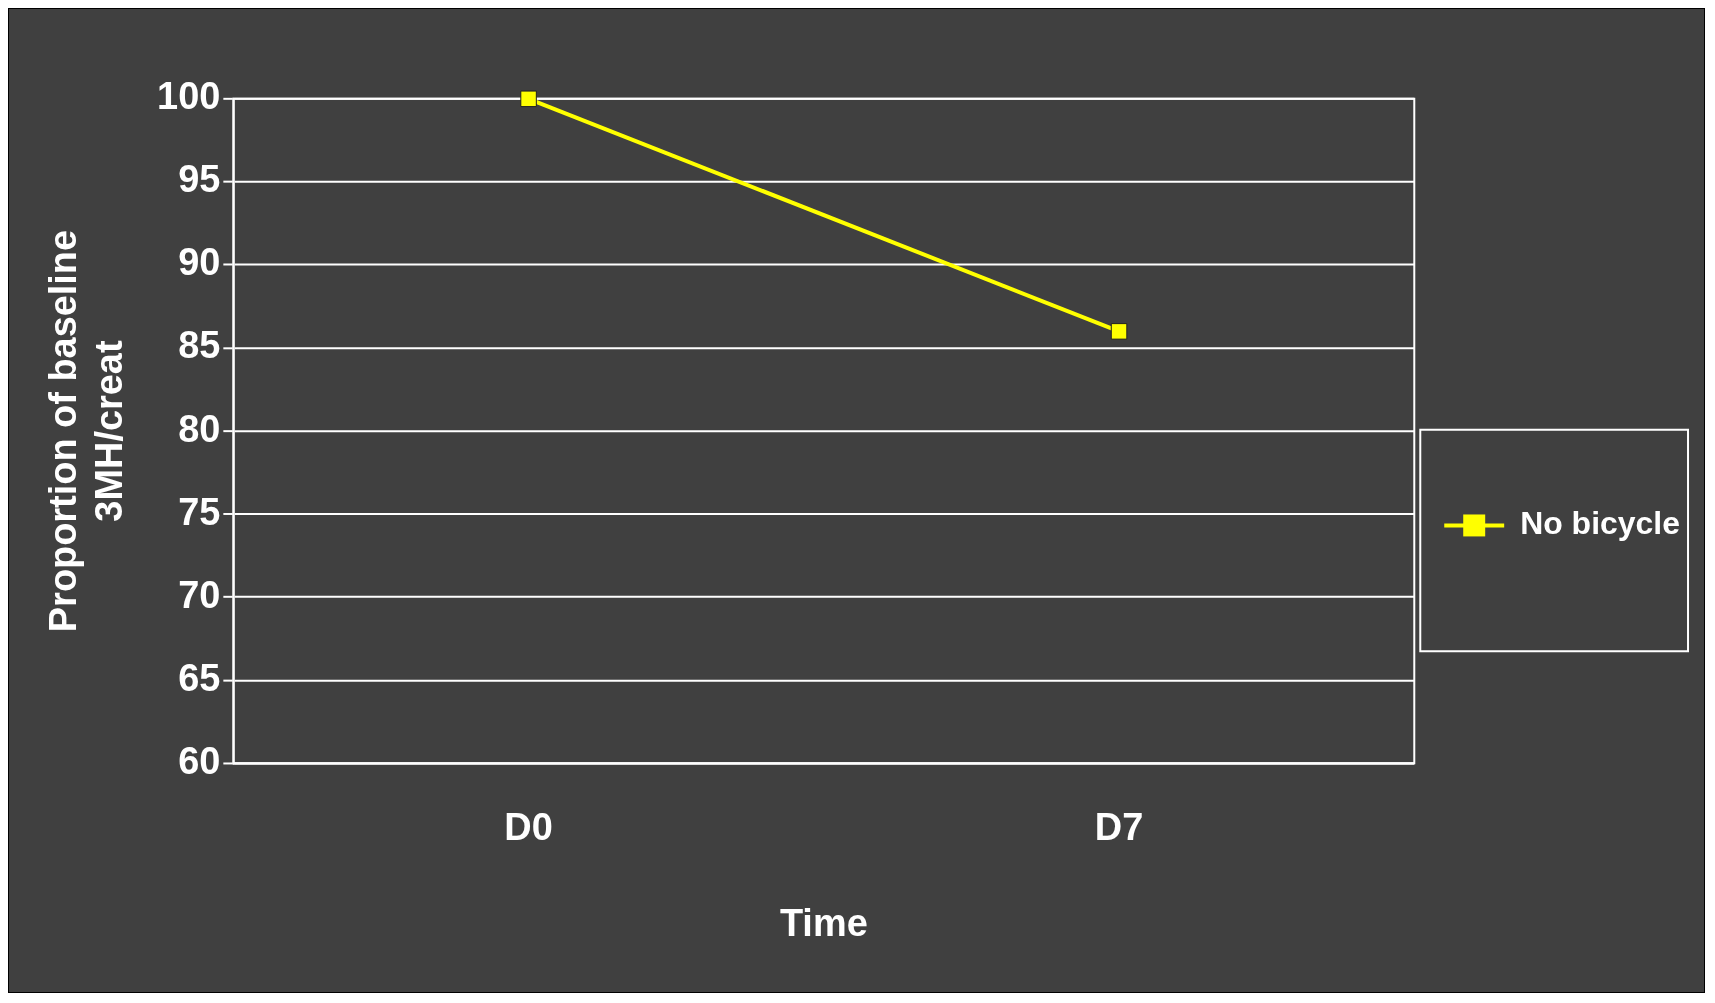 The image size is (1715, 1003). What do you see at coordinates (86, 431) in the screenshot?
I see `y-axis-title: Proportion of baseline 3MH/creat` at bounding box center [86, 431].